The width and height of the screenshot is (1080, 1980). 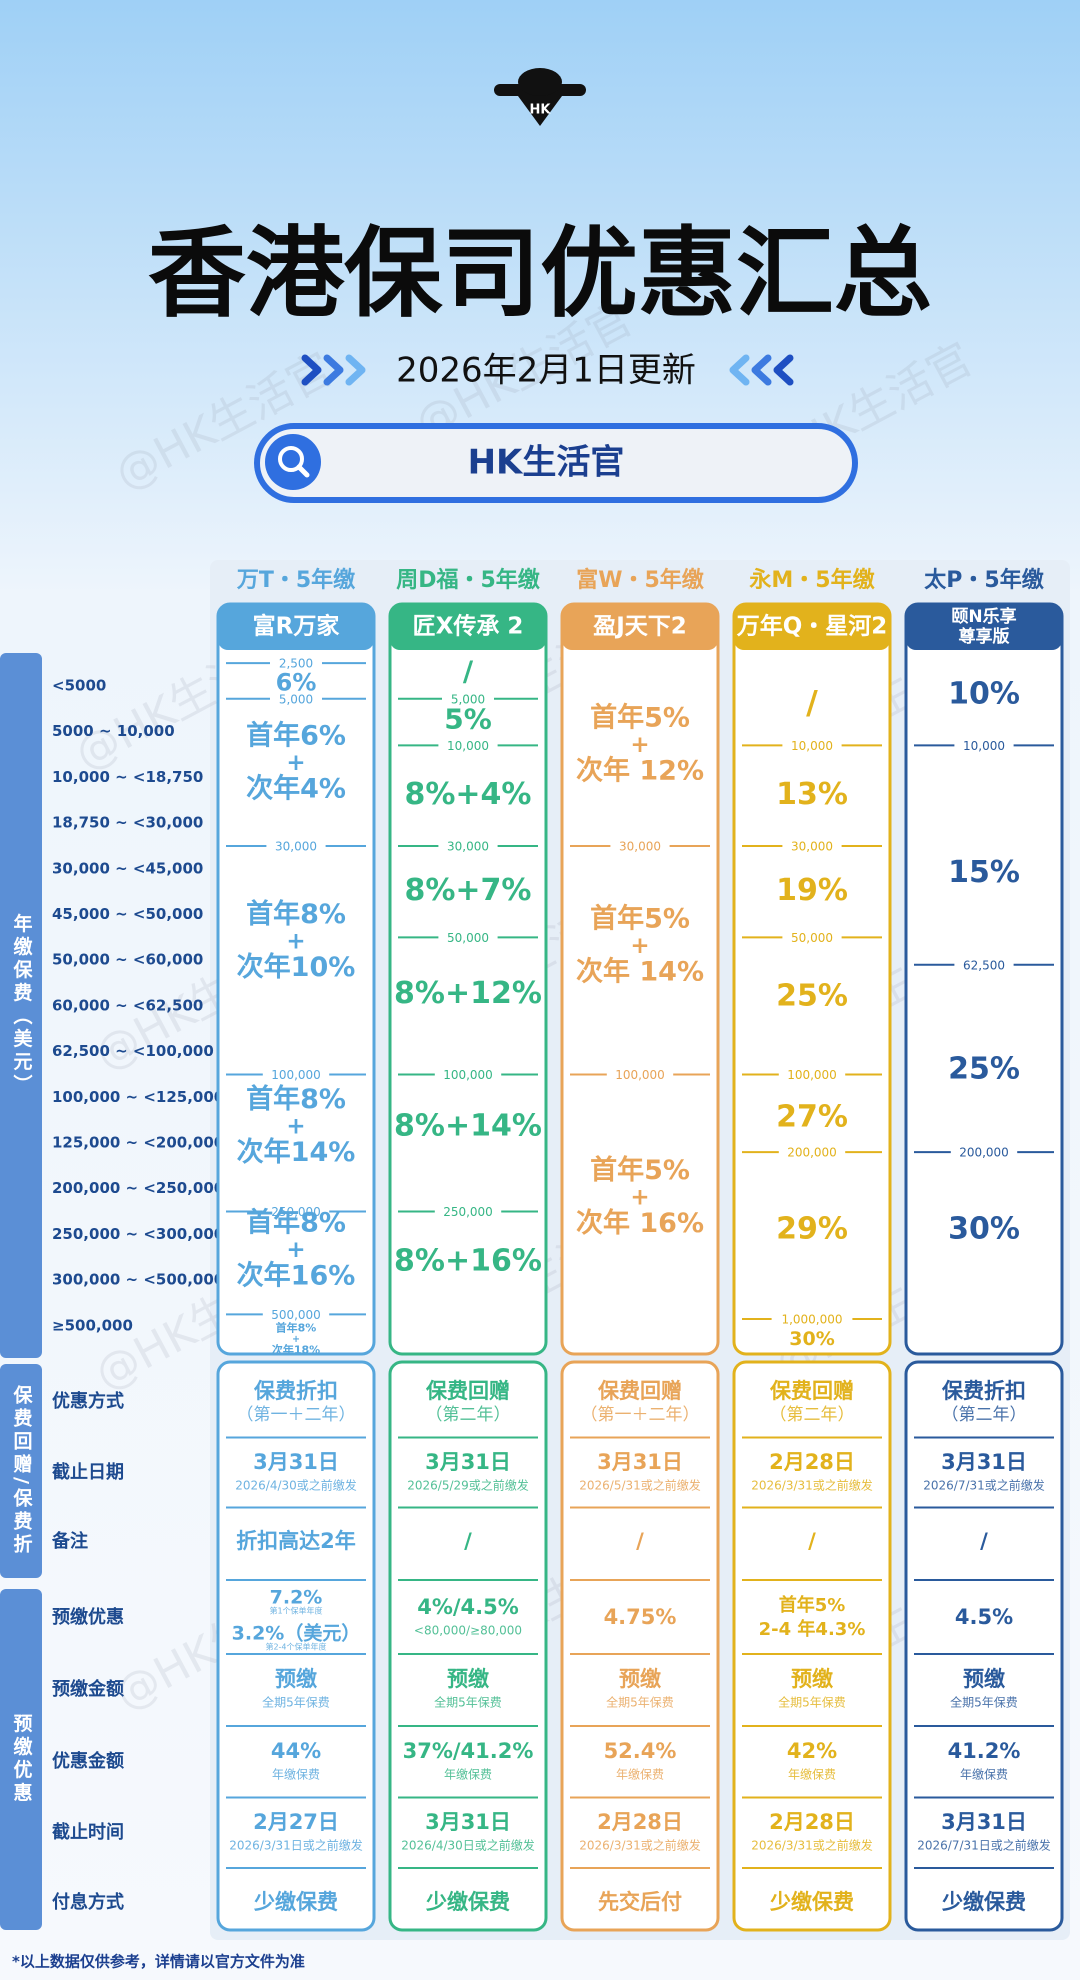 What do you see at coordinates (640, 1702) in the screenshot?
I see `detail-note: 全期5年保费` at bounding box center [640, 1702].